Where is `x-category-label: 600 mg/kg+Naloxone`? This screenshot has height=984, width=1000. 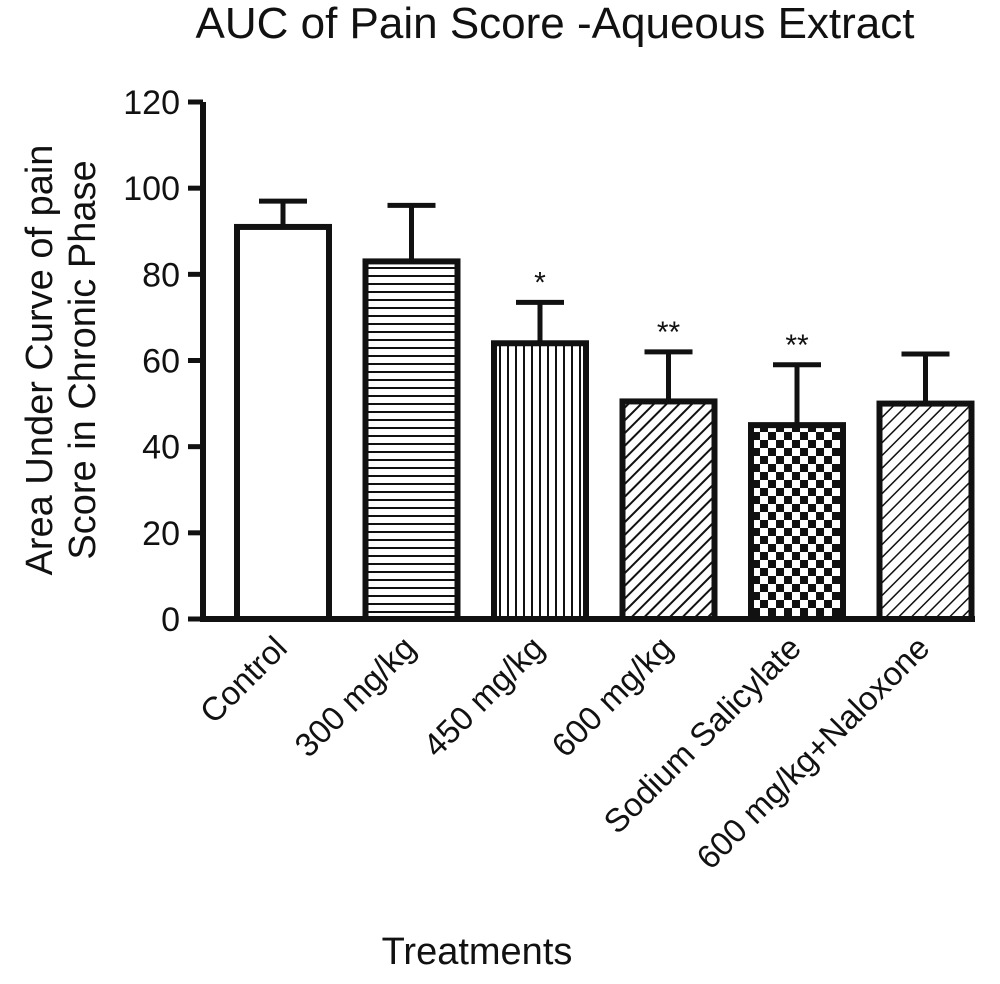
x-category-label: 600 mg/kg+Naloxone is located at coordinates (812, 752).